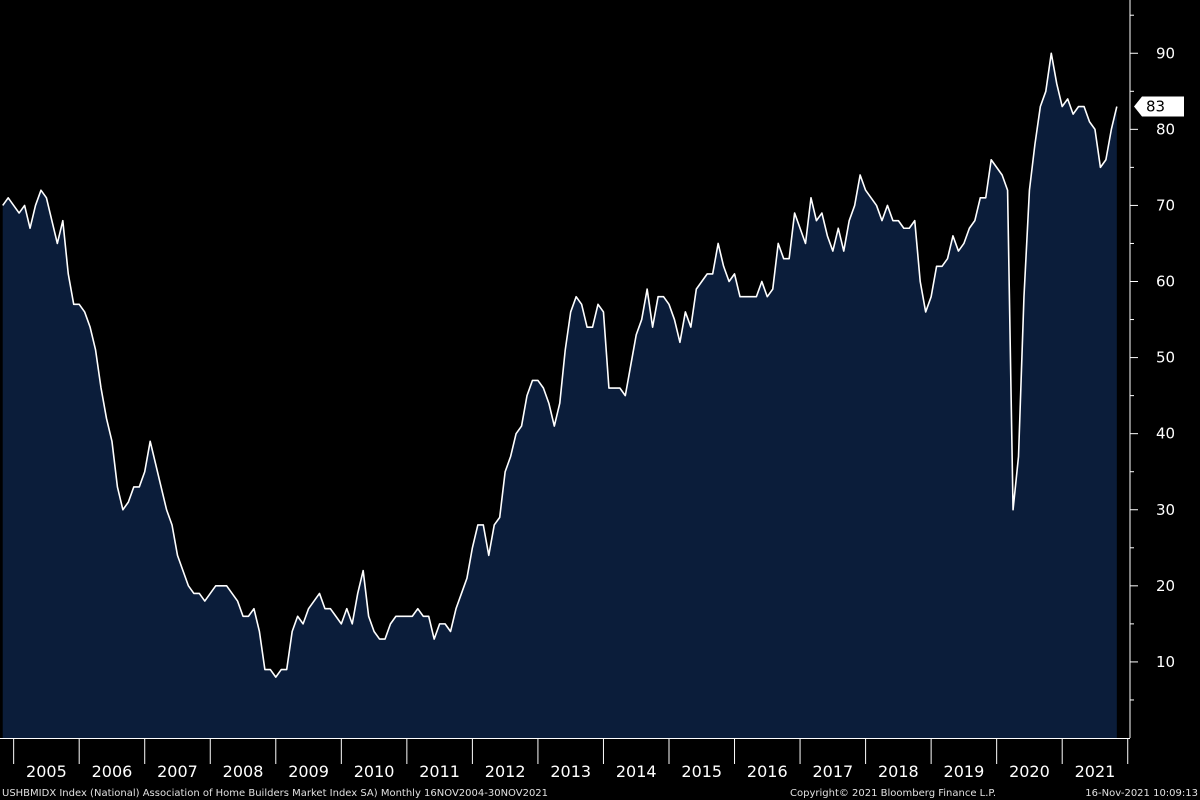  What do you see at coordinates (1029, 771) in the screenshot?
I see `x-tick-label: 2020` at bounding box center [1029, 771].